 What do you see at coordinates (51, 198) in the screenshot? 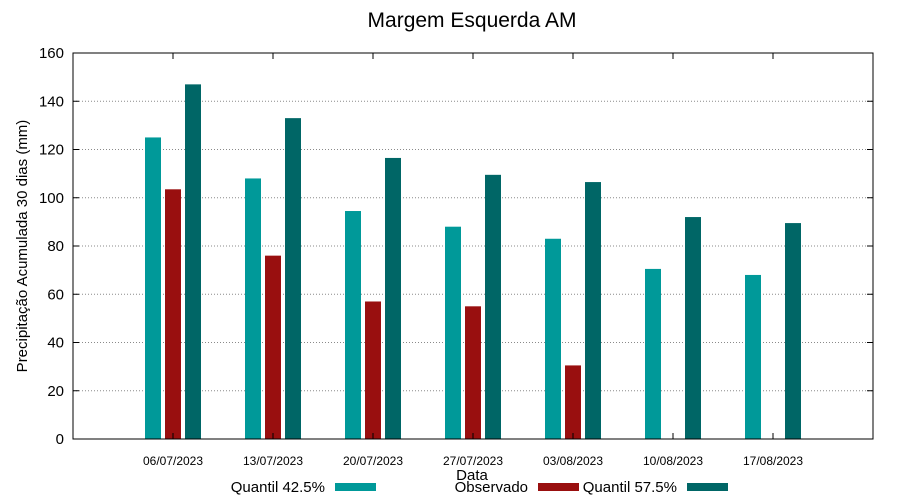
I see `y-tick-label: 100` at bounding box center [51, 198].